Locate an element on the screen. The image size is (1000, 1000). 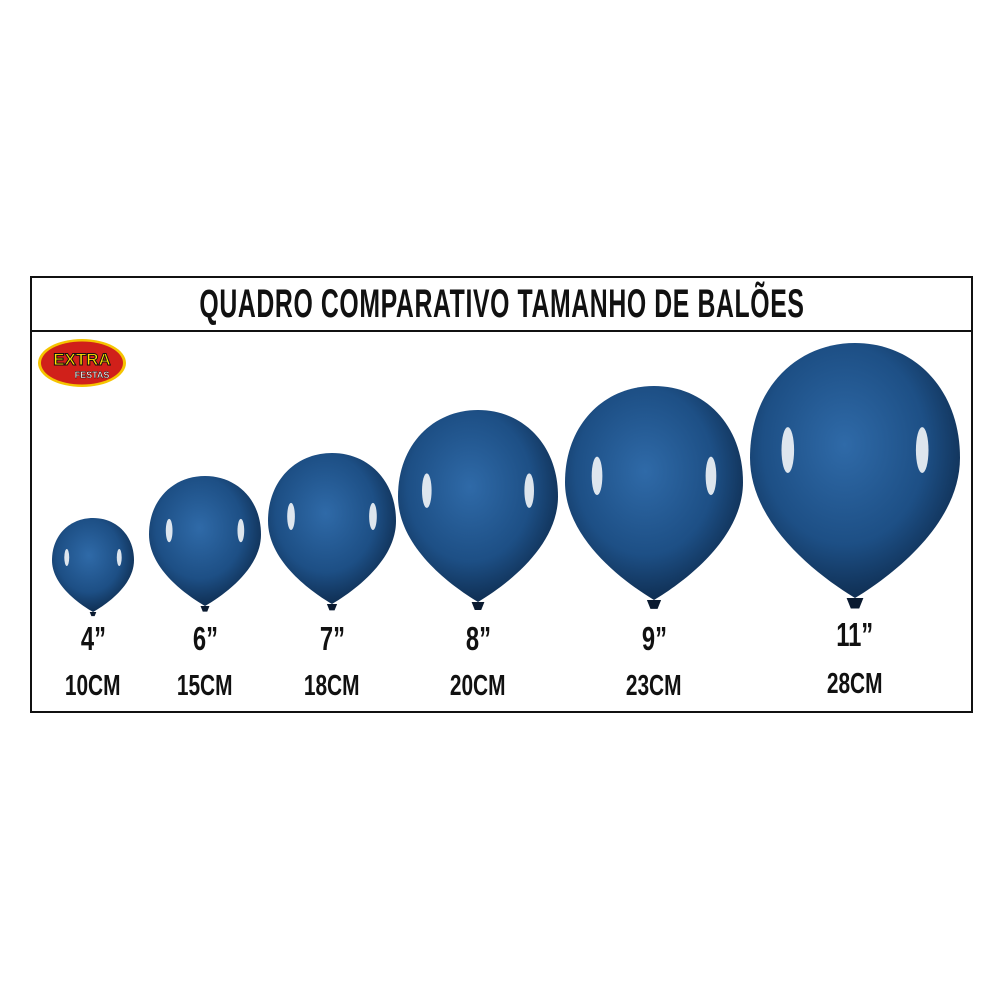
size-inches-label: 6” is located at coordinates (205, 639).